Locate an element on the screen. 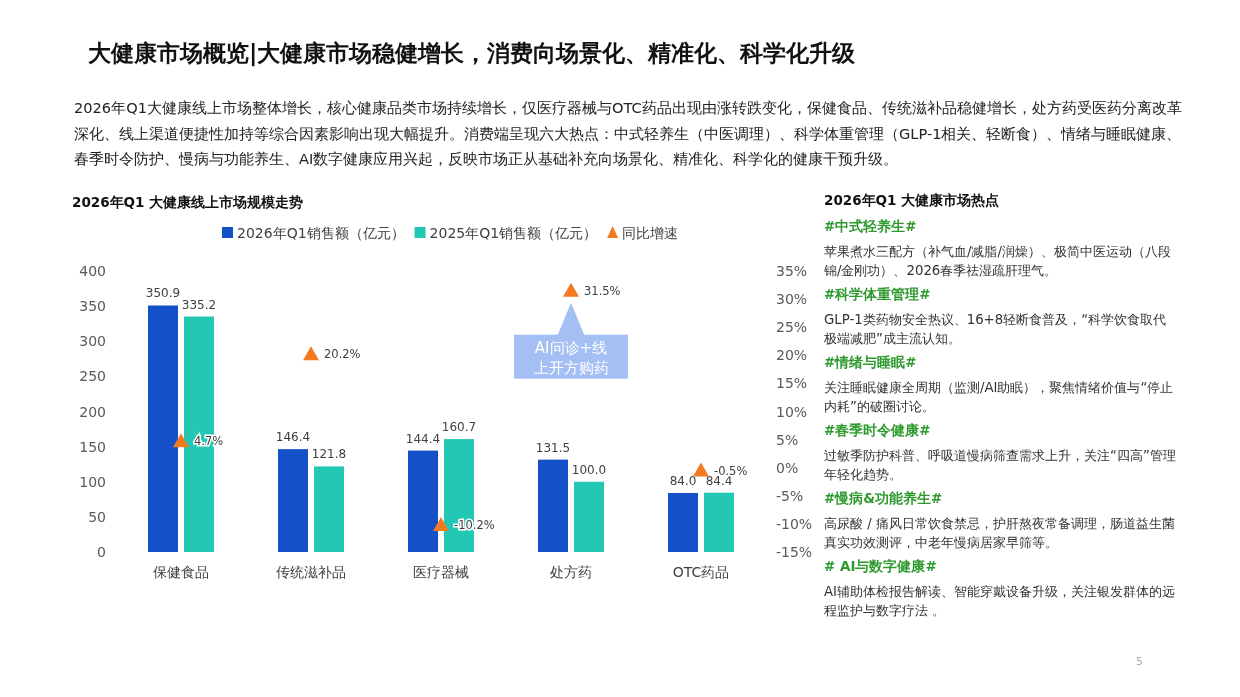 The width and height of the screenshot is (1240, 697). callout: AI问诊+线上开方购药 is located at coordinates (571, 340).